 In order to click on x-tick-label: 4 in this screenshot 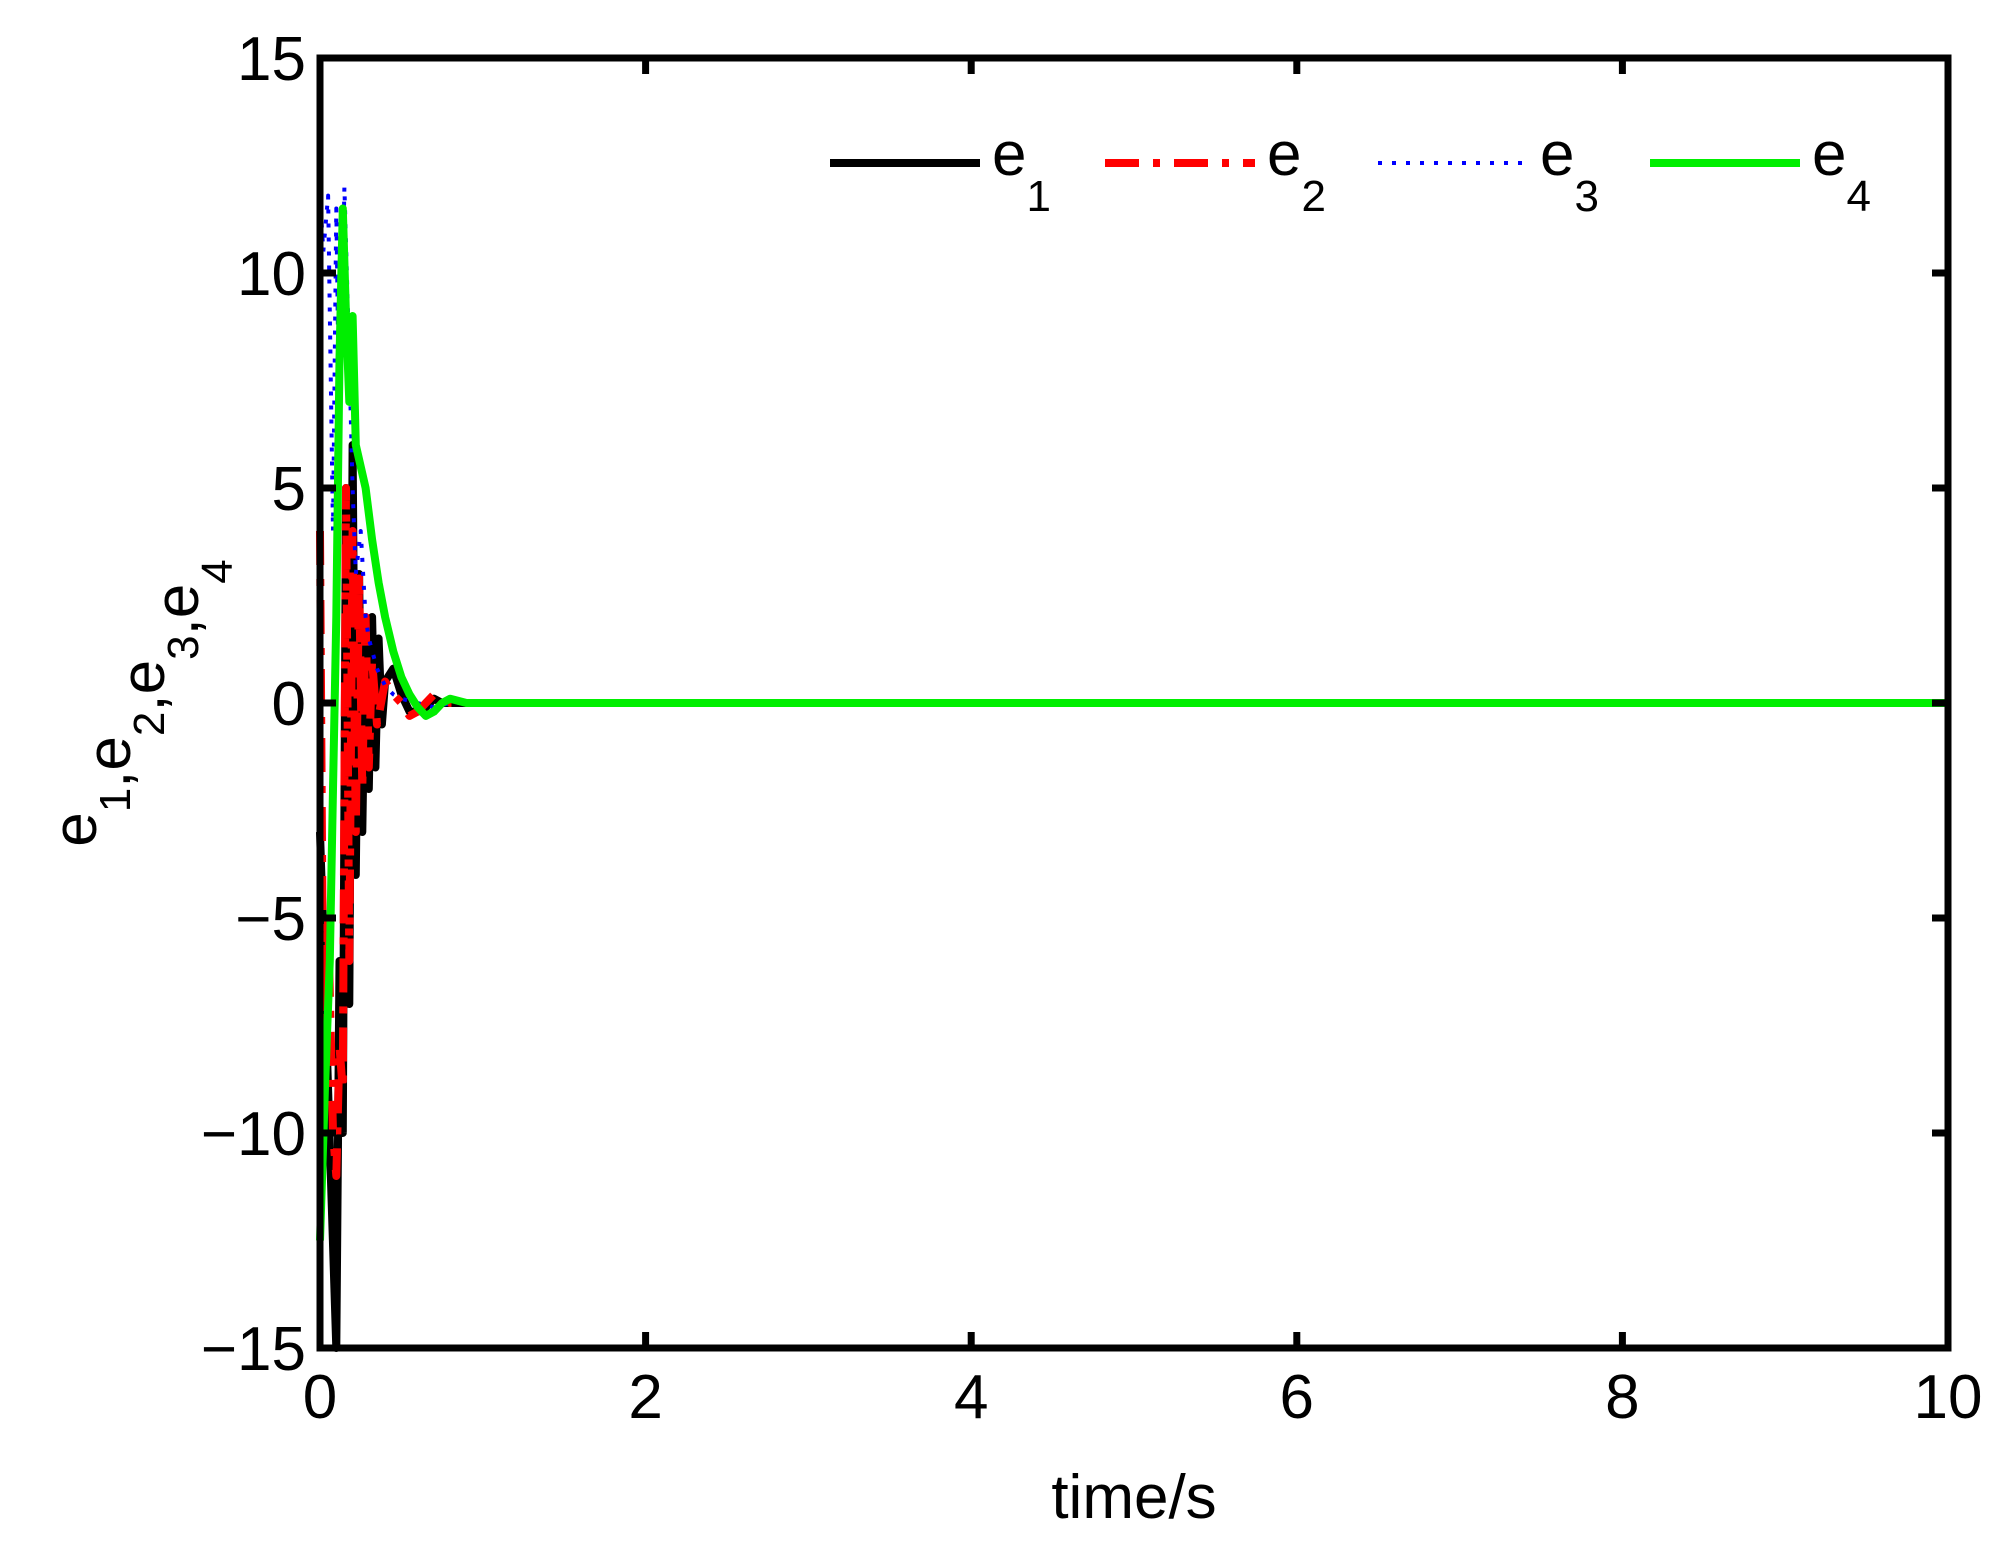, I will do `click(971, 1397)`.